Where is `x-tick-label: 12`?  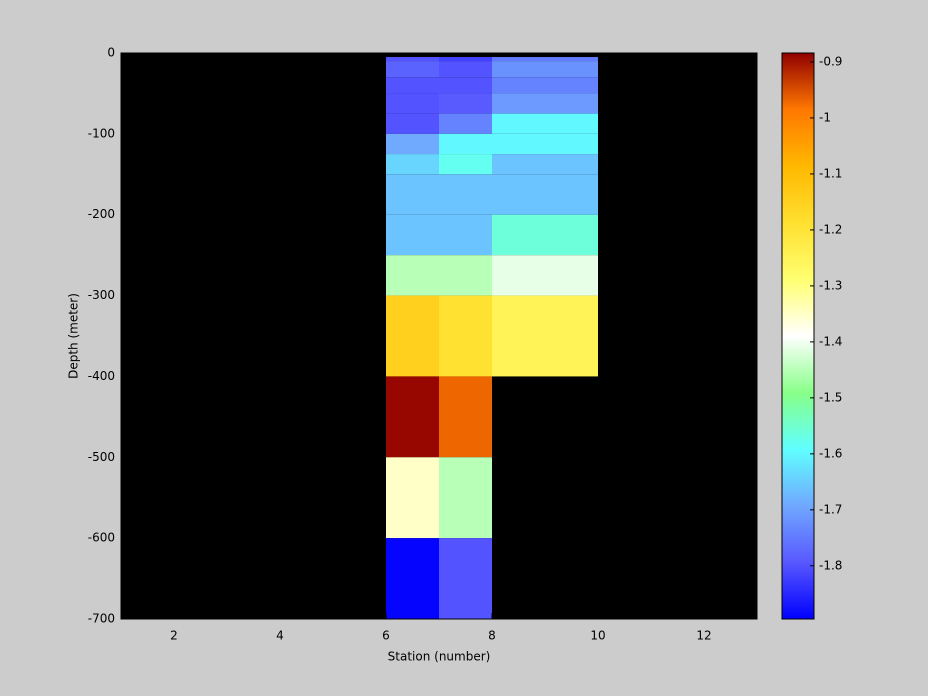
x-tick-label: 12 is located at coordinates (703, 636).